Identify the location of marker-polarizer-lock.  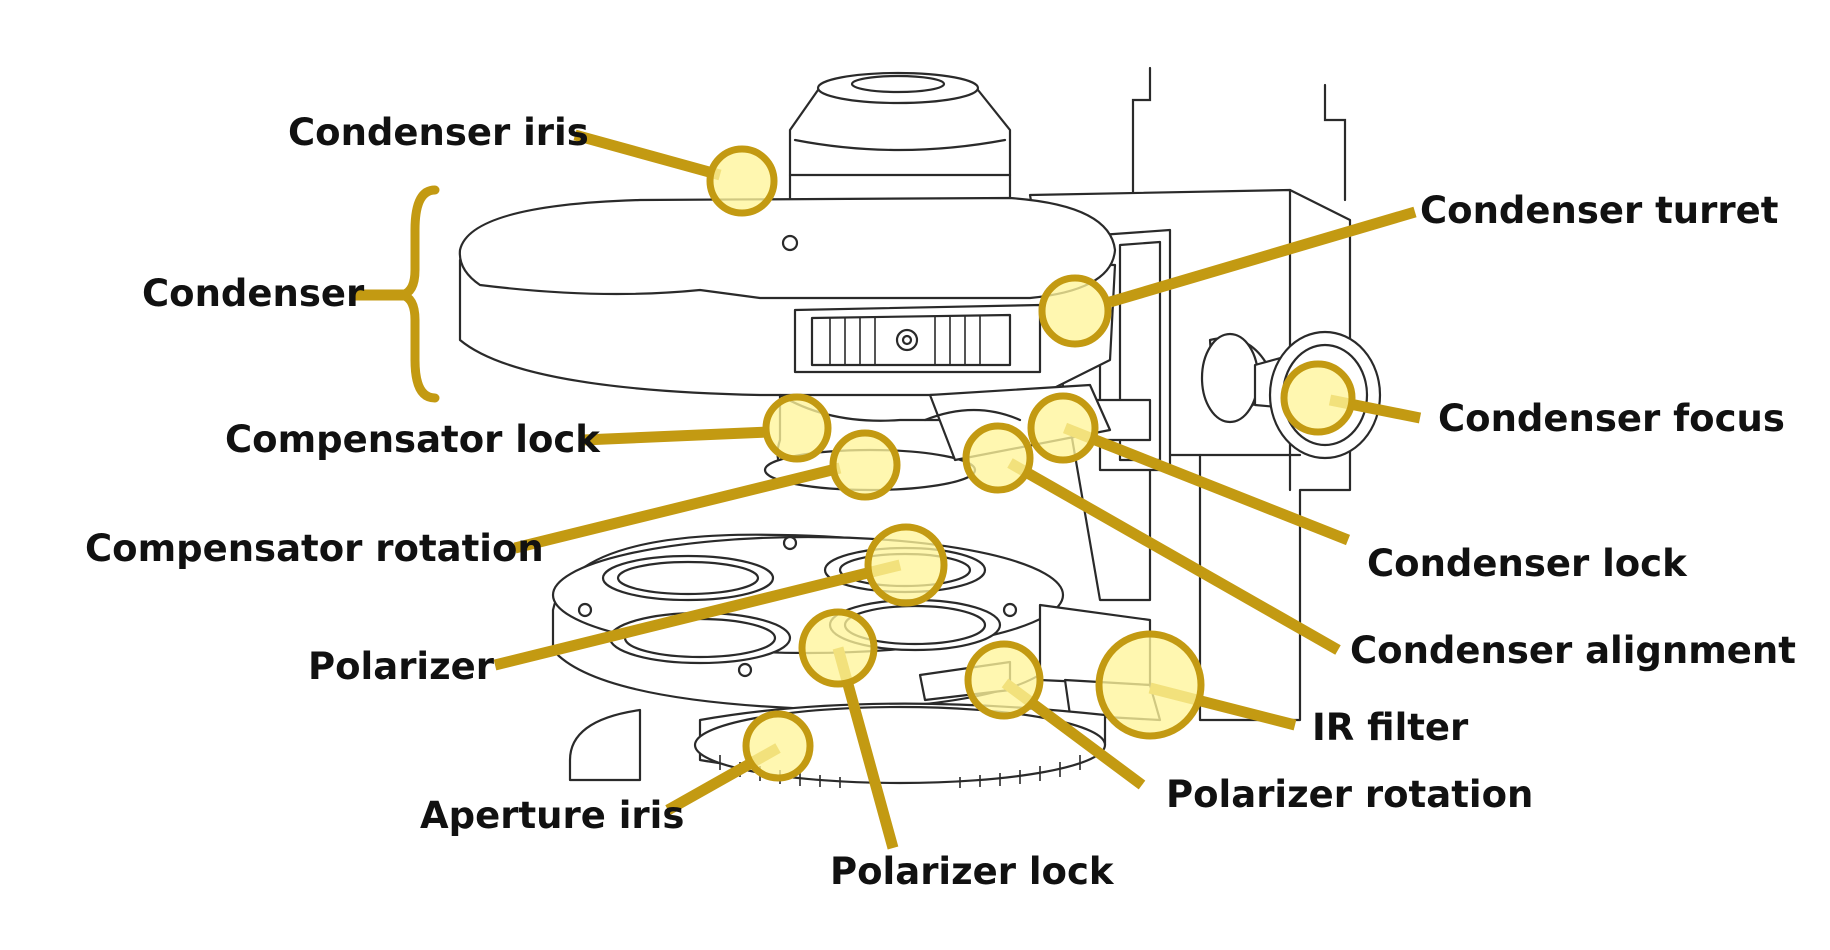
(838, 648).